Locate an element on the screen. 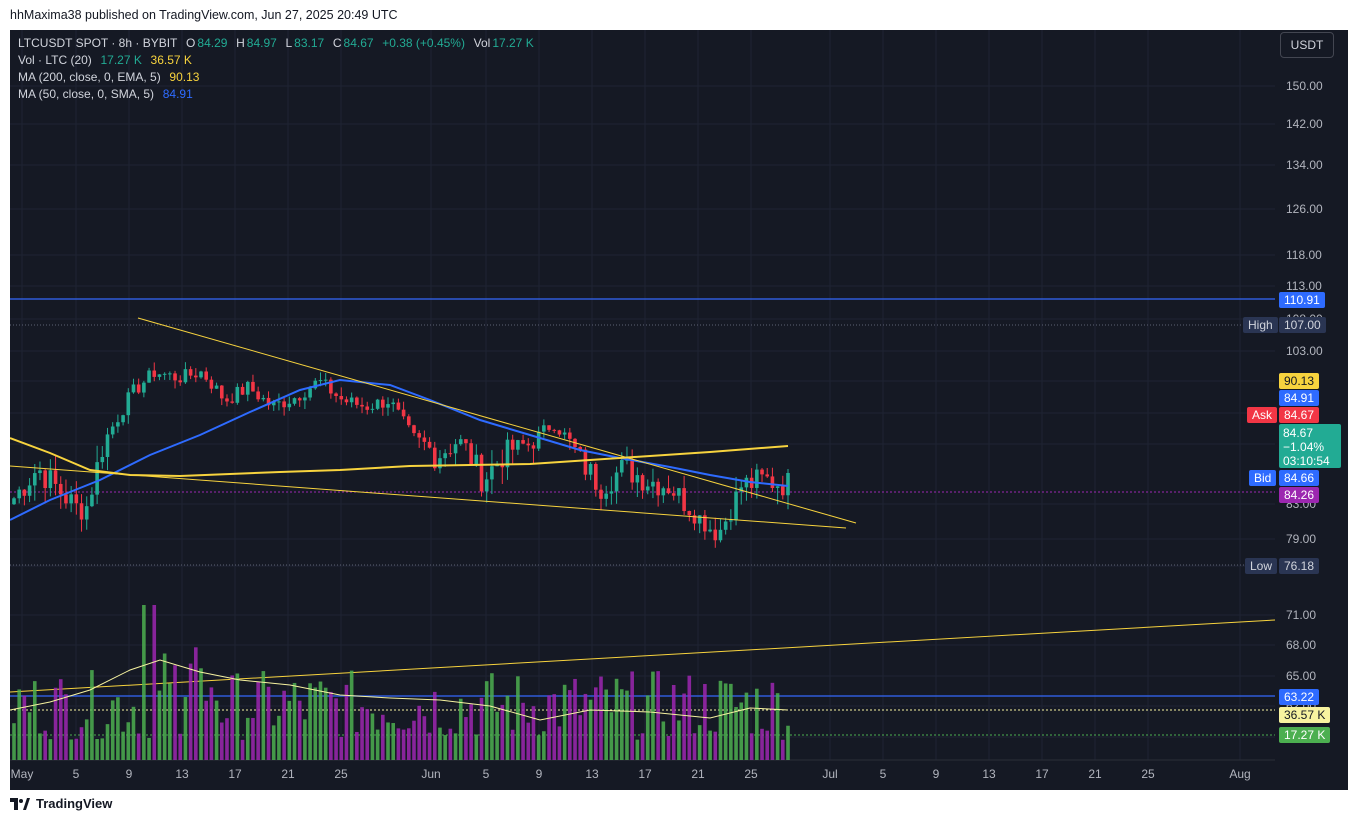 The image size is (1358, 822). last-price: 84.67 is located at coordinates (1298, 433).